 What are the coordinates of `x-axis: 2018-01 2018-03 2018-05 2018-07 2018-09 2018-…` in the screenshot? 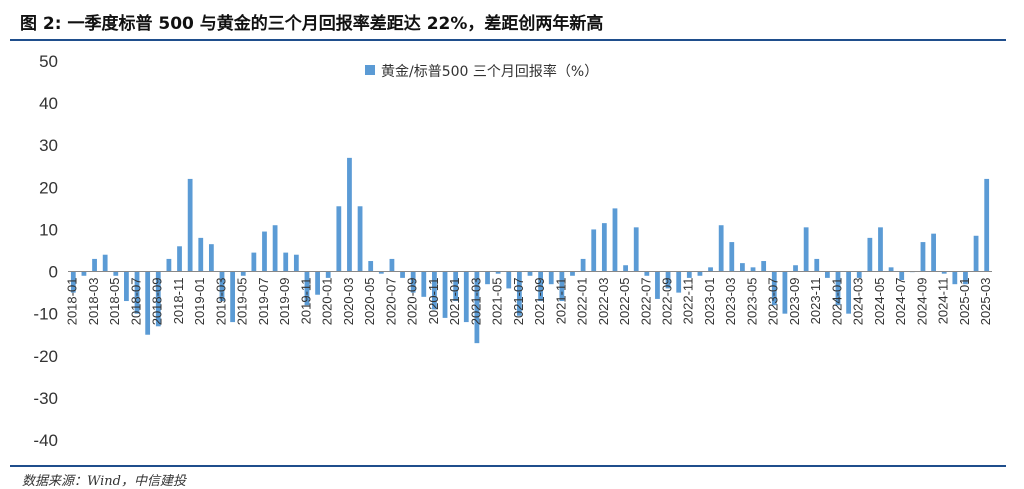 It's located at (529, 302).